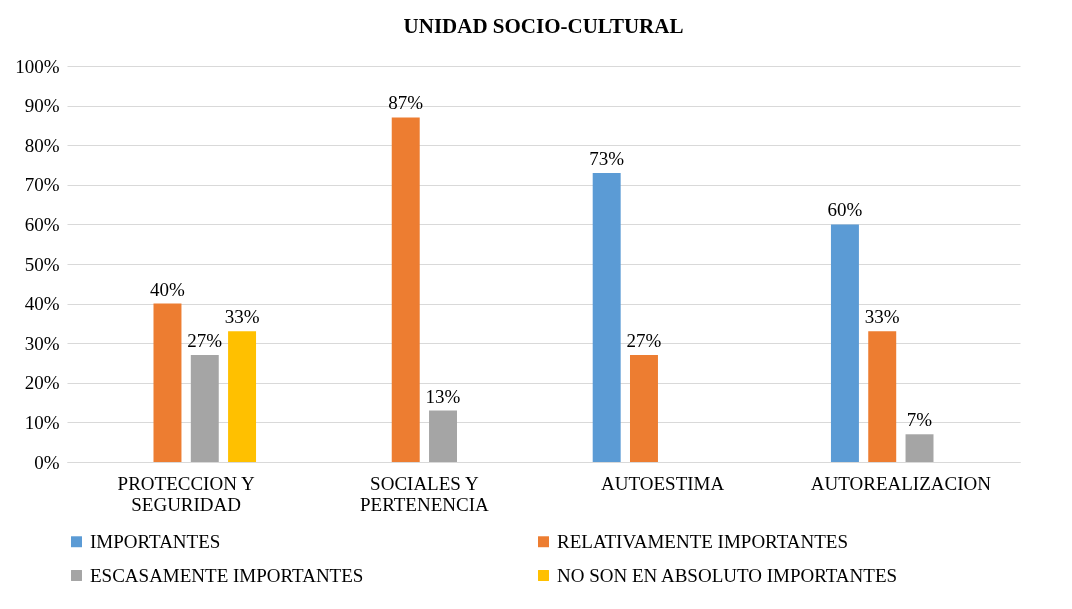 The width and height of the screenshot is (1072, 609). Describe the element at coordinates (607, 158) in the screenshot. I see `data-label: 73%` at that location.